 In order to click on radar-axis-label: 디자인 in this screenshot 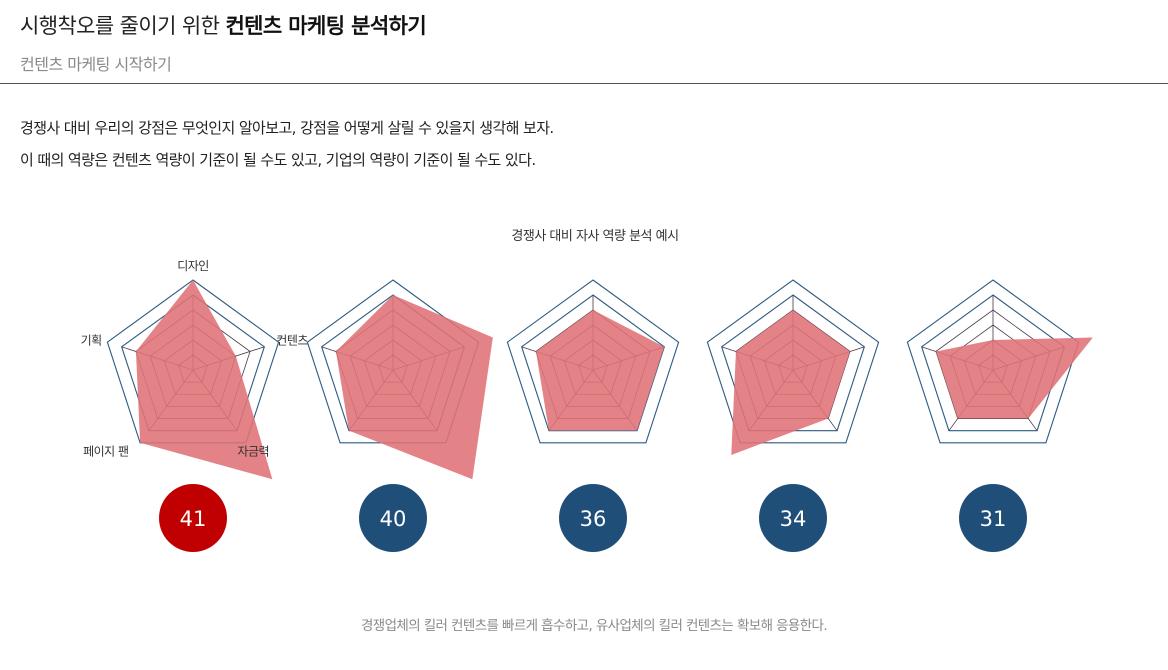, I will do `click(193, 266)`.